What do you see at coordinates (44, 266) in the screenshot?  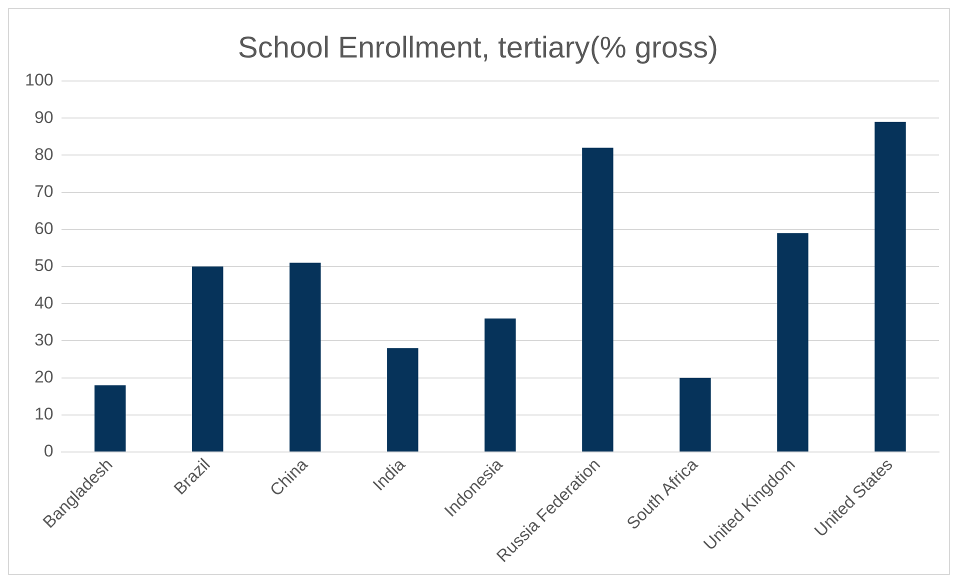 I see `y-tick-label: 50` at bounding box center [44, 266].